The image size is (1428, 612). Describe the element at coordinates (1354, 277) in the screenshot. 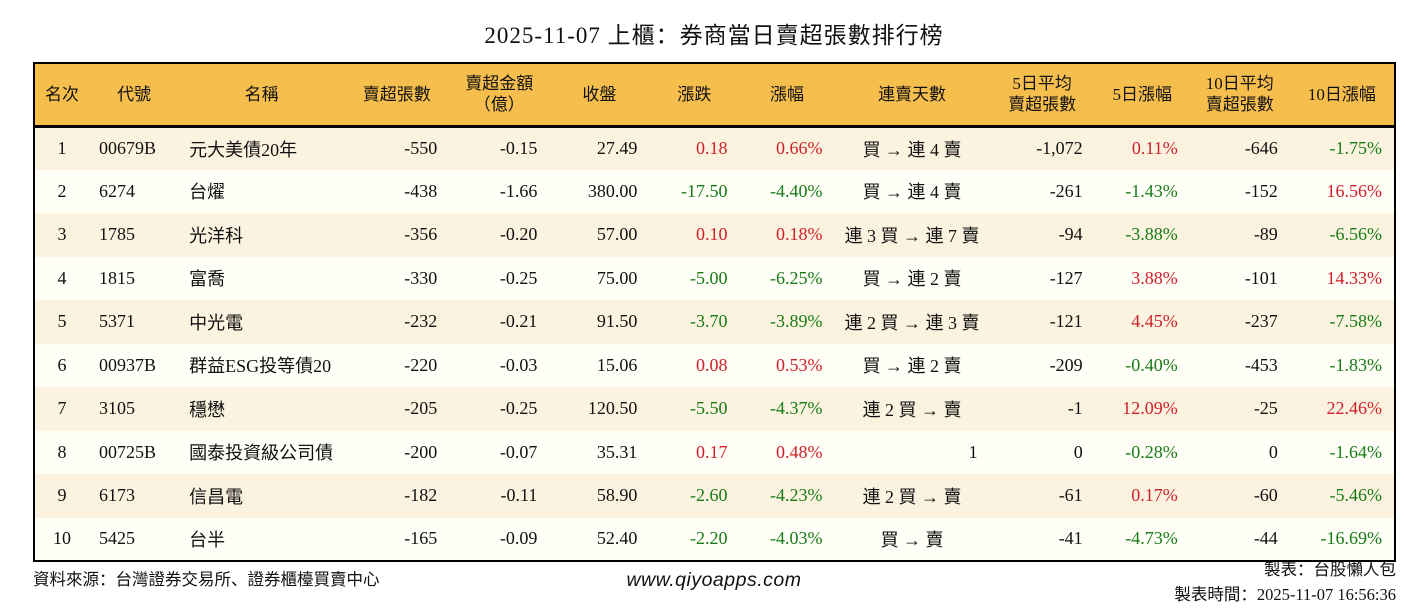

I see `cell-pct10: 14.33%` at that location.